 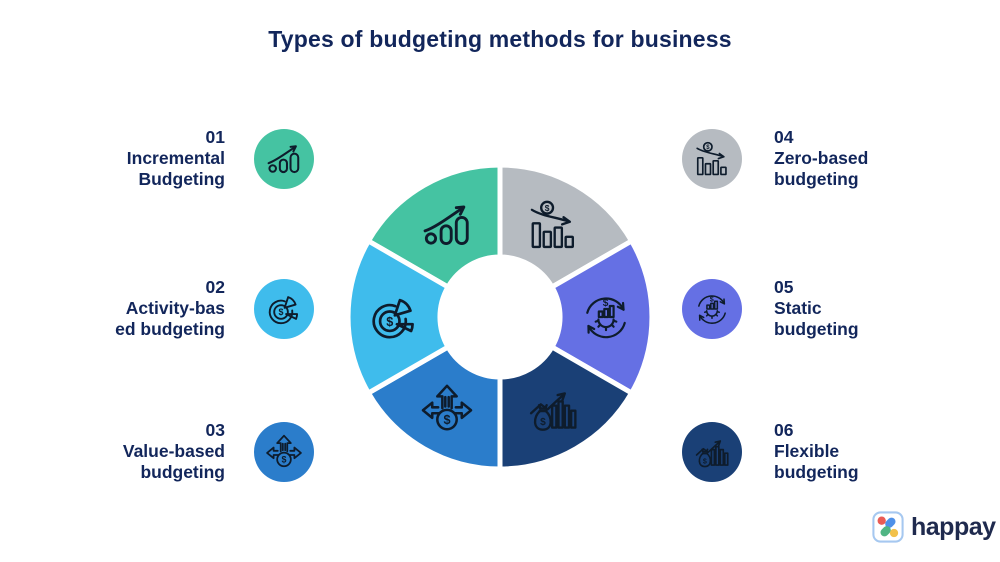 I want to click on item-flexible-budgeting: 06 Flexible budgeting, so click(x=770, y=451).